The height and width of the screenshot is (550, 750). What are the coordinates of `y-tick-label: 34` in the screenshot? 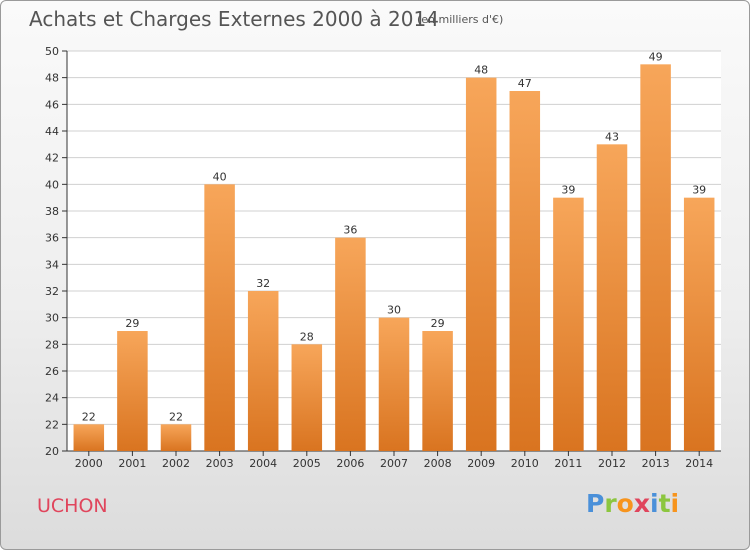 It's located at (52, 264).